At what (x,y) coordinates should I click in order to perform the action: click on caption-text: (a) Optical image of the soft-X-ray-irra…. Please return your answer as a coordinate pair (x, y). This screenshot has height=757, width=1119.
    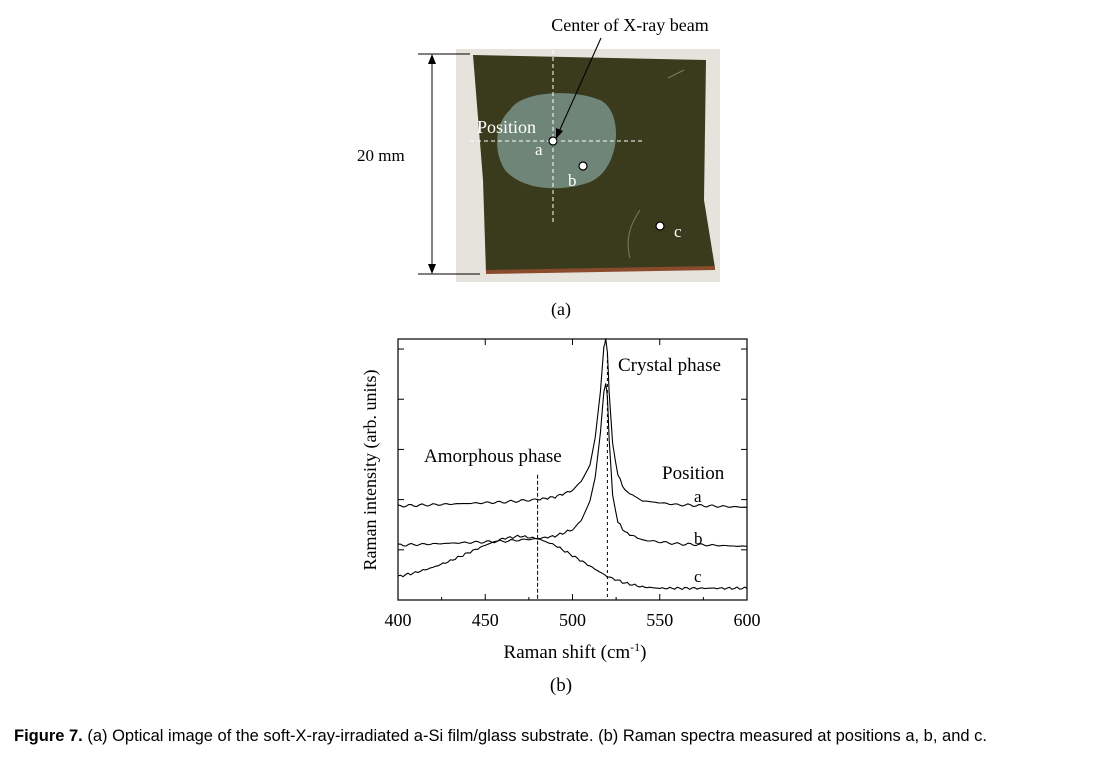
    Looking at the image, I should click on (534, 736).